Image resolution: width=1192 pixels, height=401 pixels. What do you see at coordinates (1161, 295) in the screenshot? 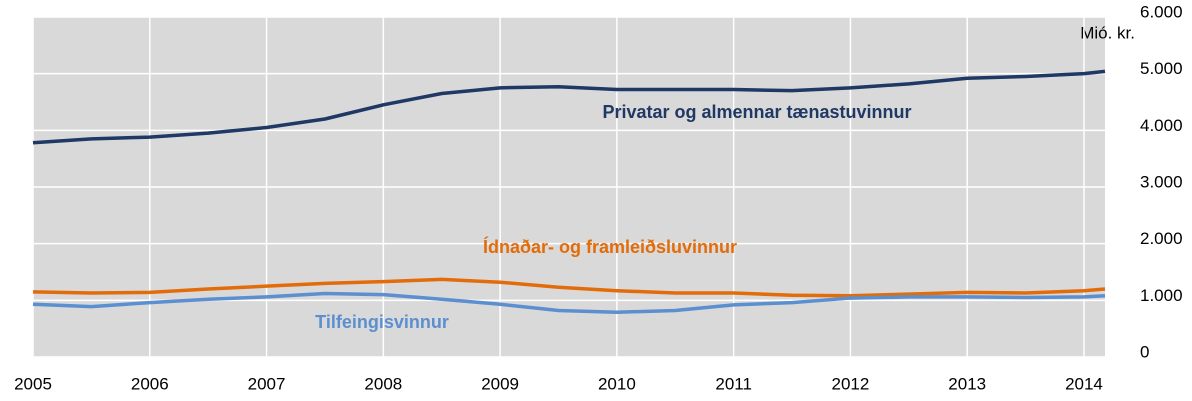
I see `y-tick-label: 1.000` at bounding box center [1161, 295].